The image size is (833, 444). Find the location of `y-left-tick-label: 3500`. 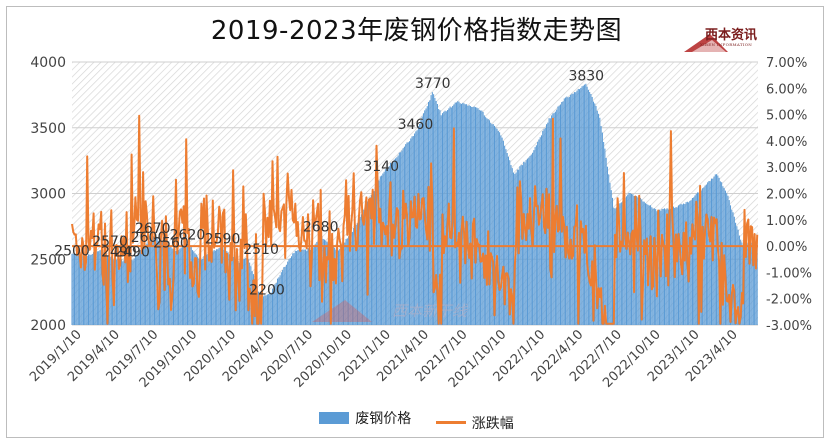

y-left-tick-label: 3500 is located at coordinates (48, 129).